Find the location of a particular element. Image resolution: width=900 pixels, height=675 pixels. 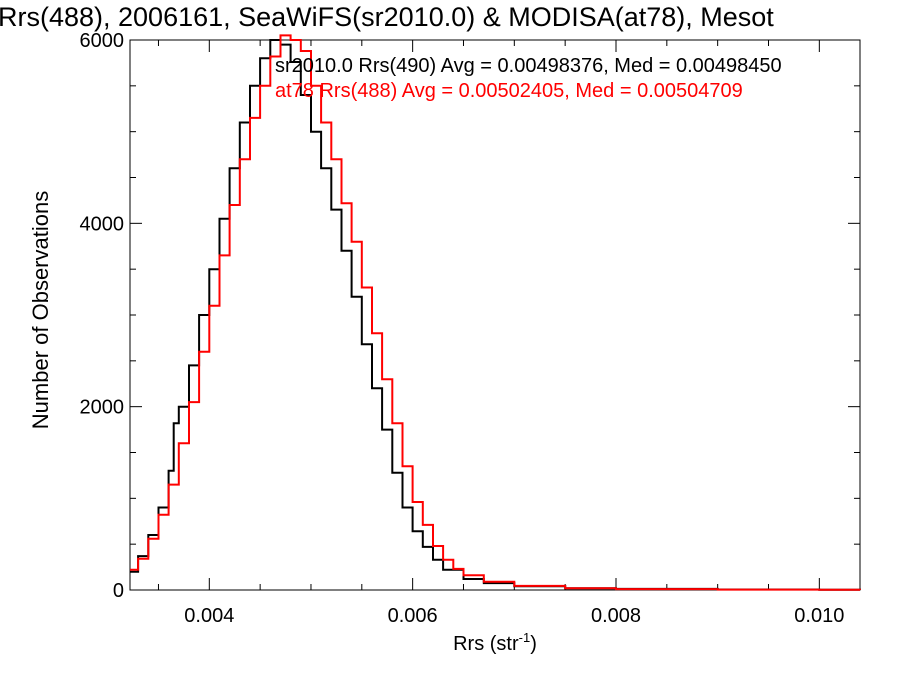

y-tick-label: 4000 is located at coordinates (102, 224).